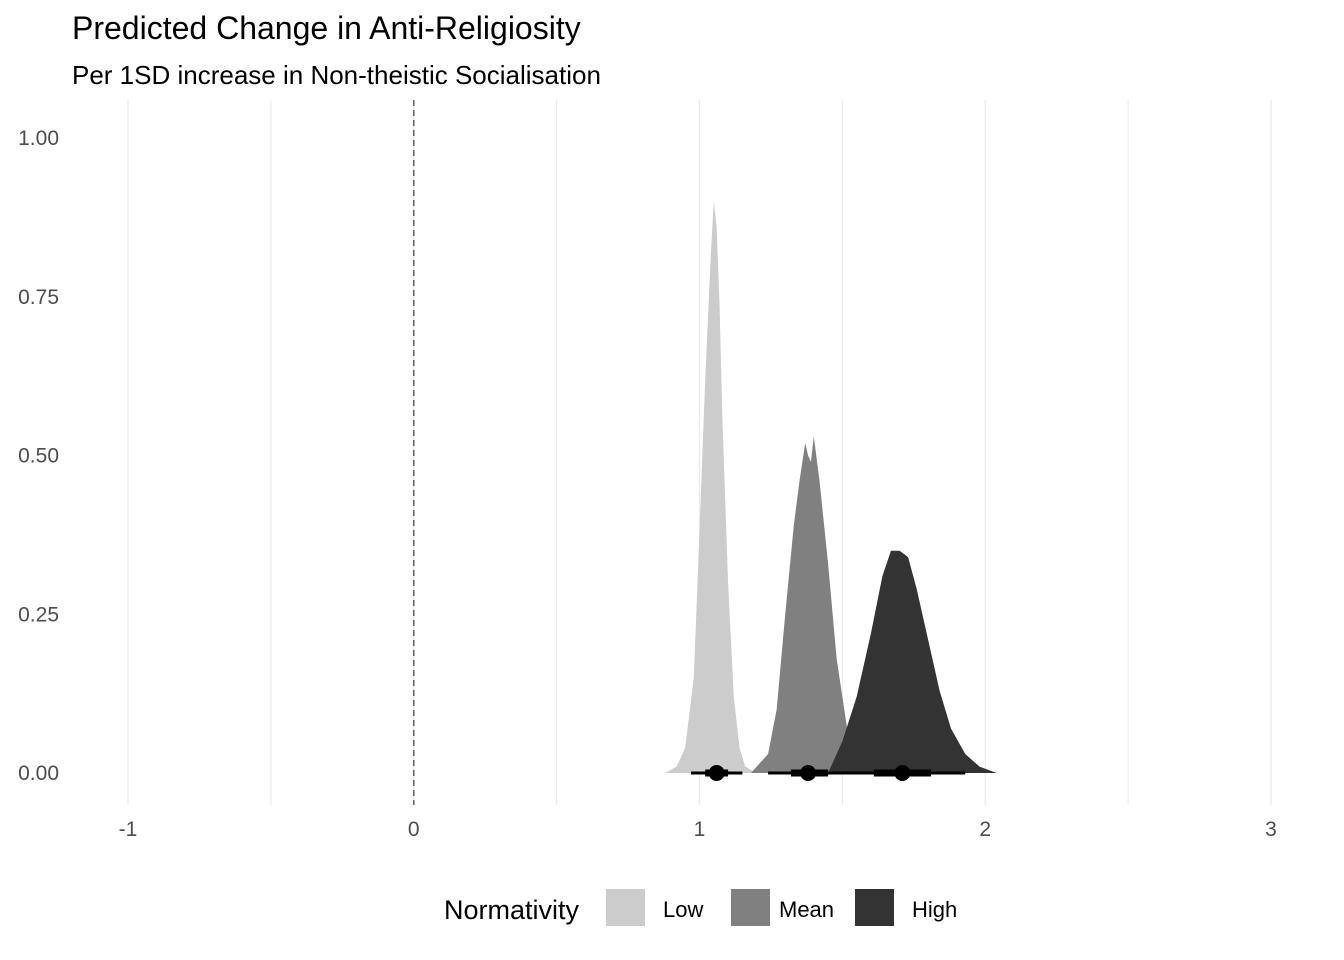 The height and width of the screenshot is (960, 1344). Describe the element at coordinates (1271, 829) in the screenshot. I see `x-tick-label: 3` at that location.